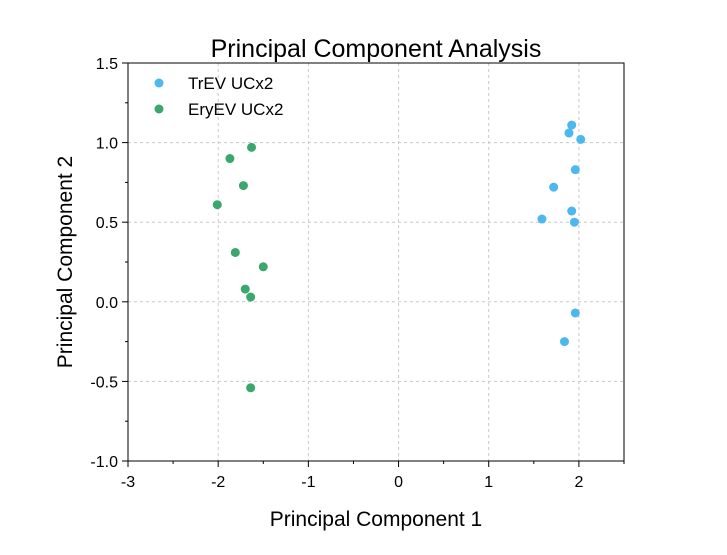 Image resolution: width=727 pixels, height=555 pixels. Describe the element at coordinates (107, 223) in the screenshot. I see `y-tick-label: 0.5` at that location.